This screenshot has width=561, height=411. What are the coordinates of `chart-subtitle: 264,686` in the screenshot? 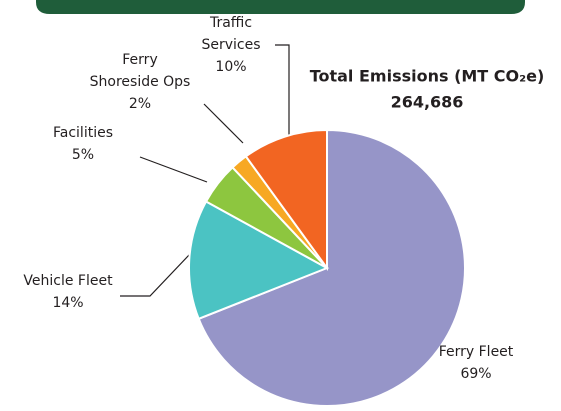 It's located at (427, 102).